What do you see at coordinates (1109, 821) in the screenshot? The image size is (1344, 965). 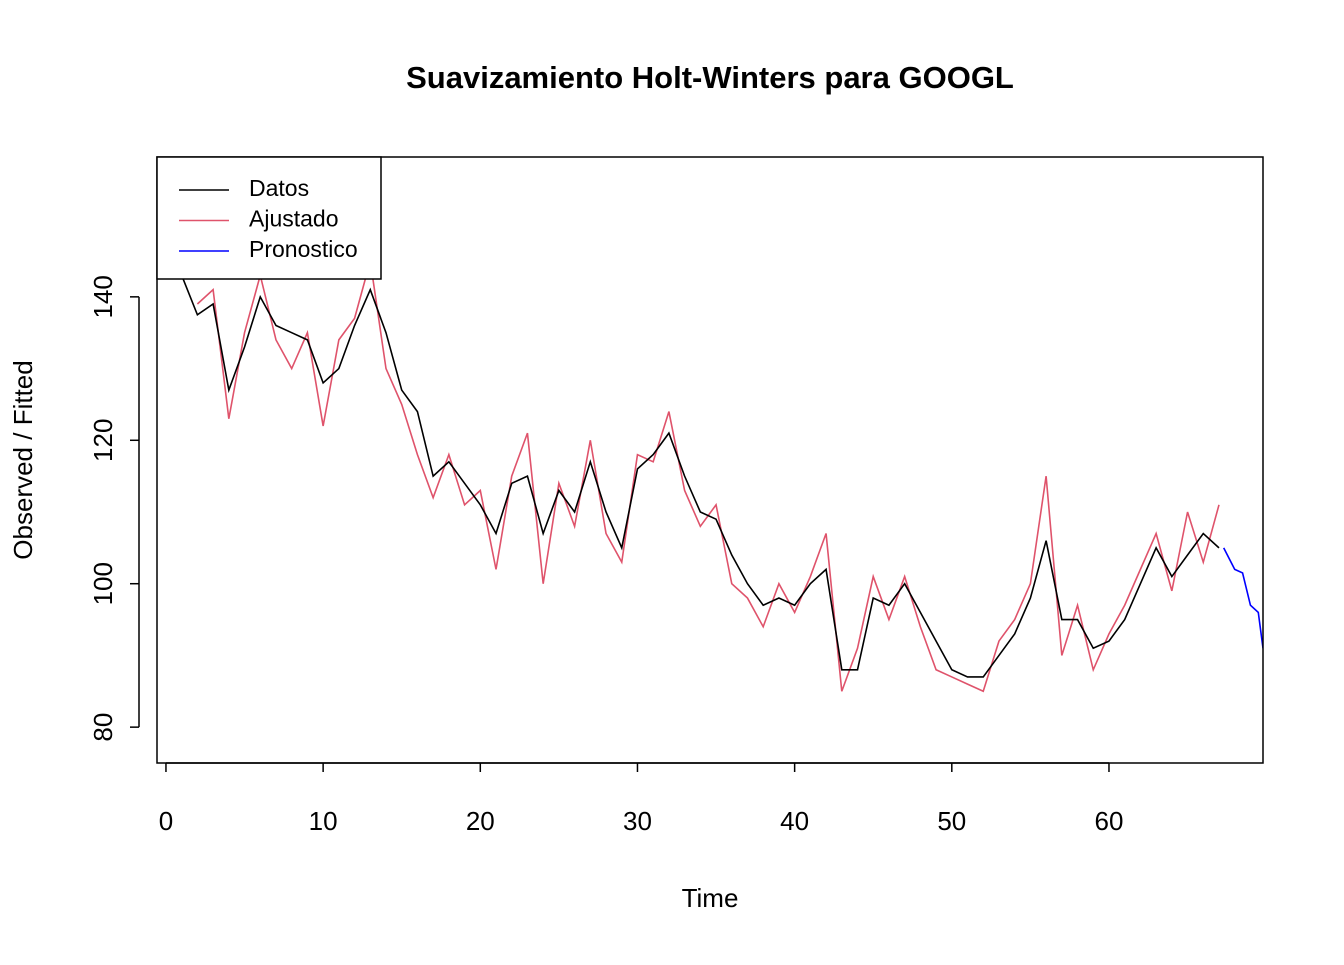 I see `x-tick-label: 60` at bounding box center [1109, 821].